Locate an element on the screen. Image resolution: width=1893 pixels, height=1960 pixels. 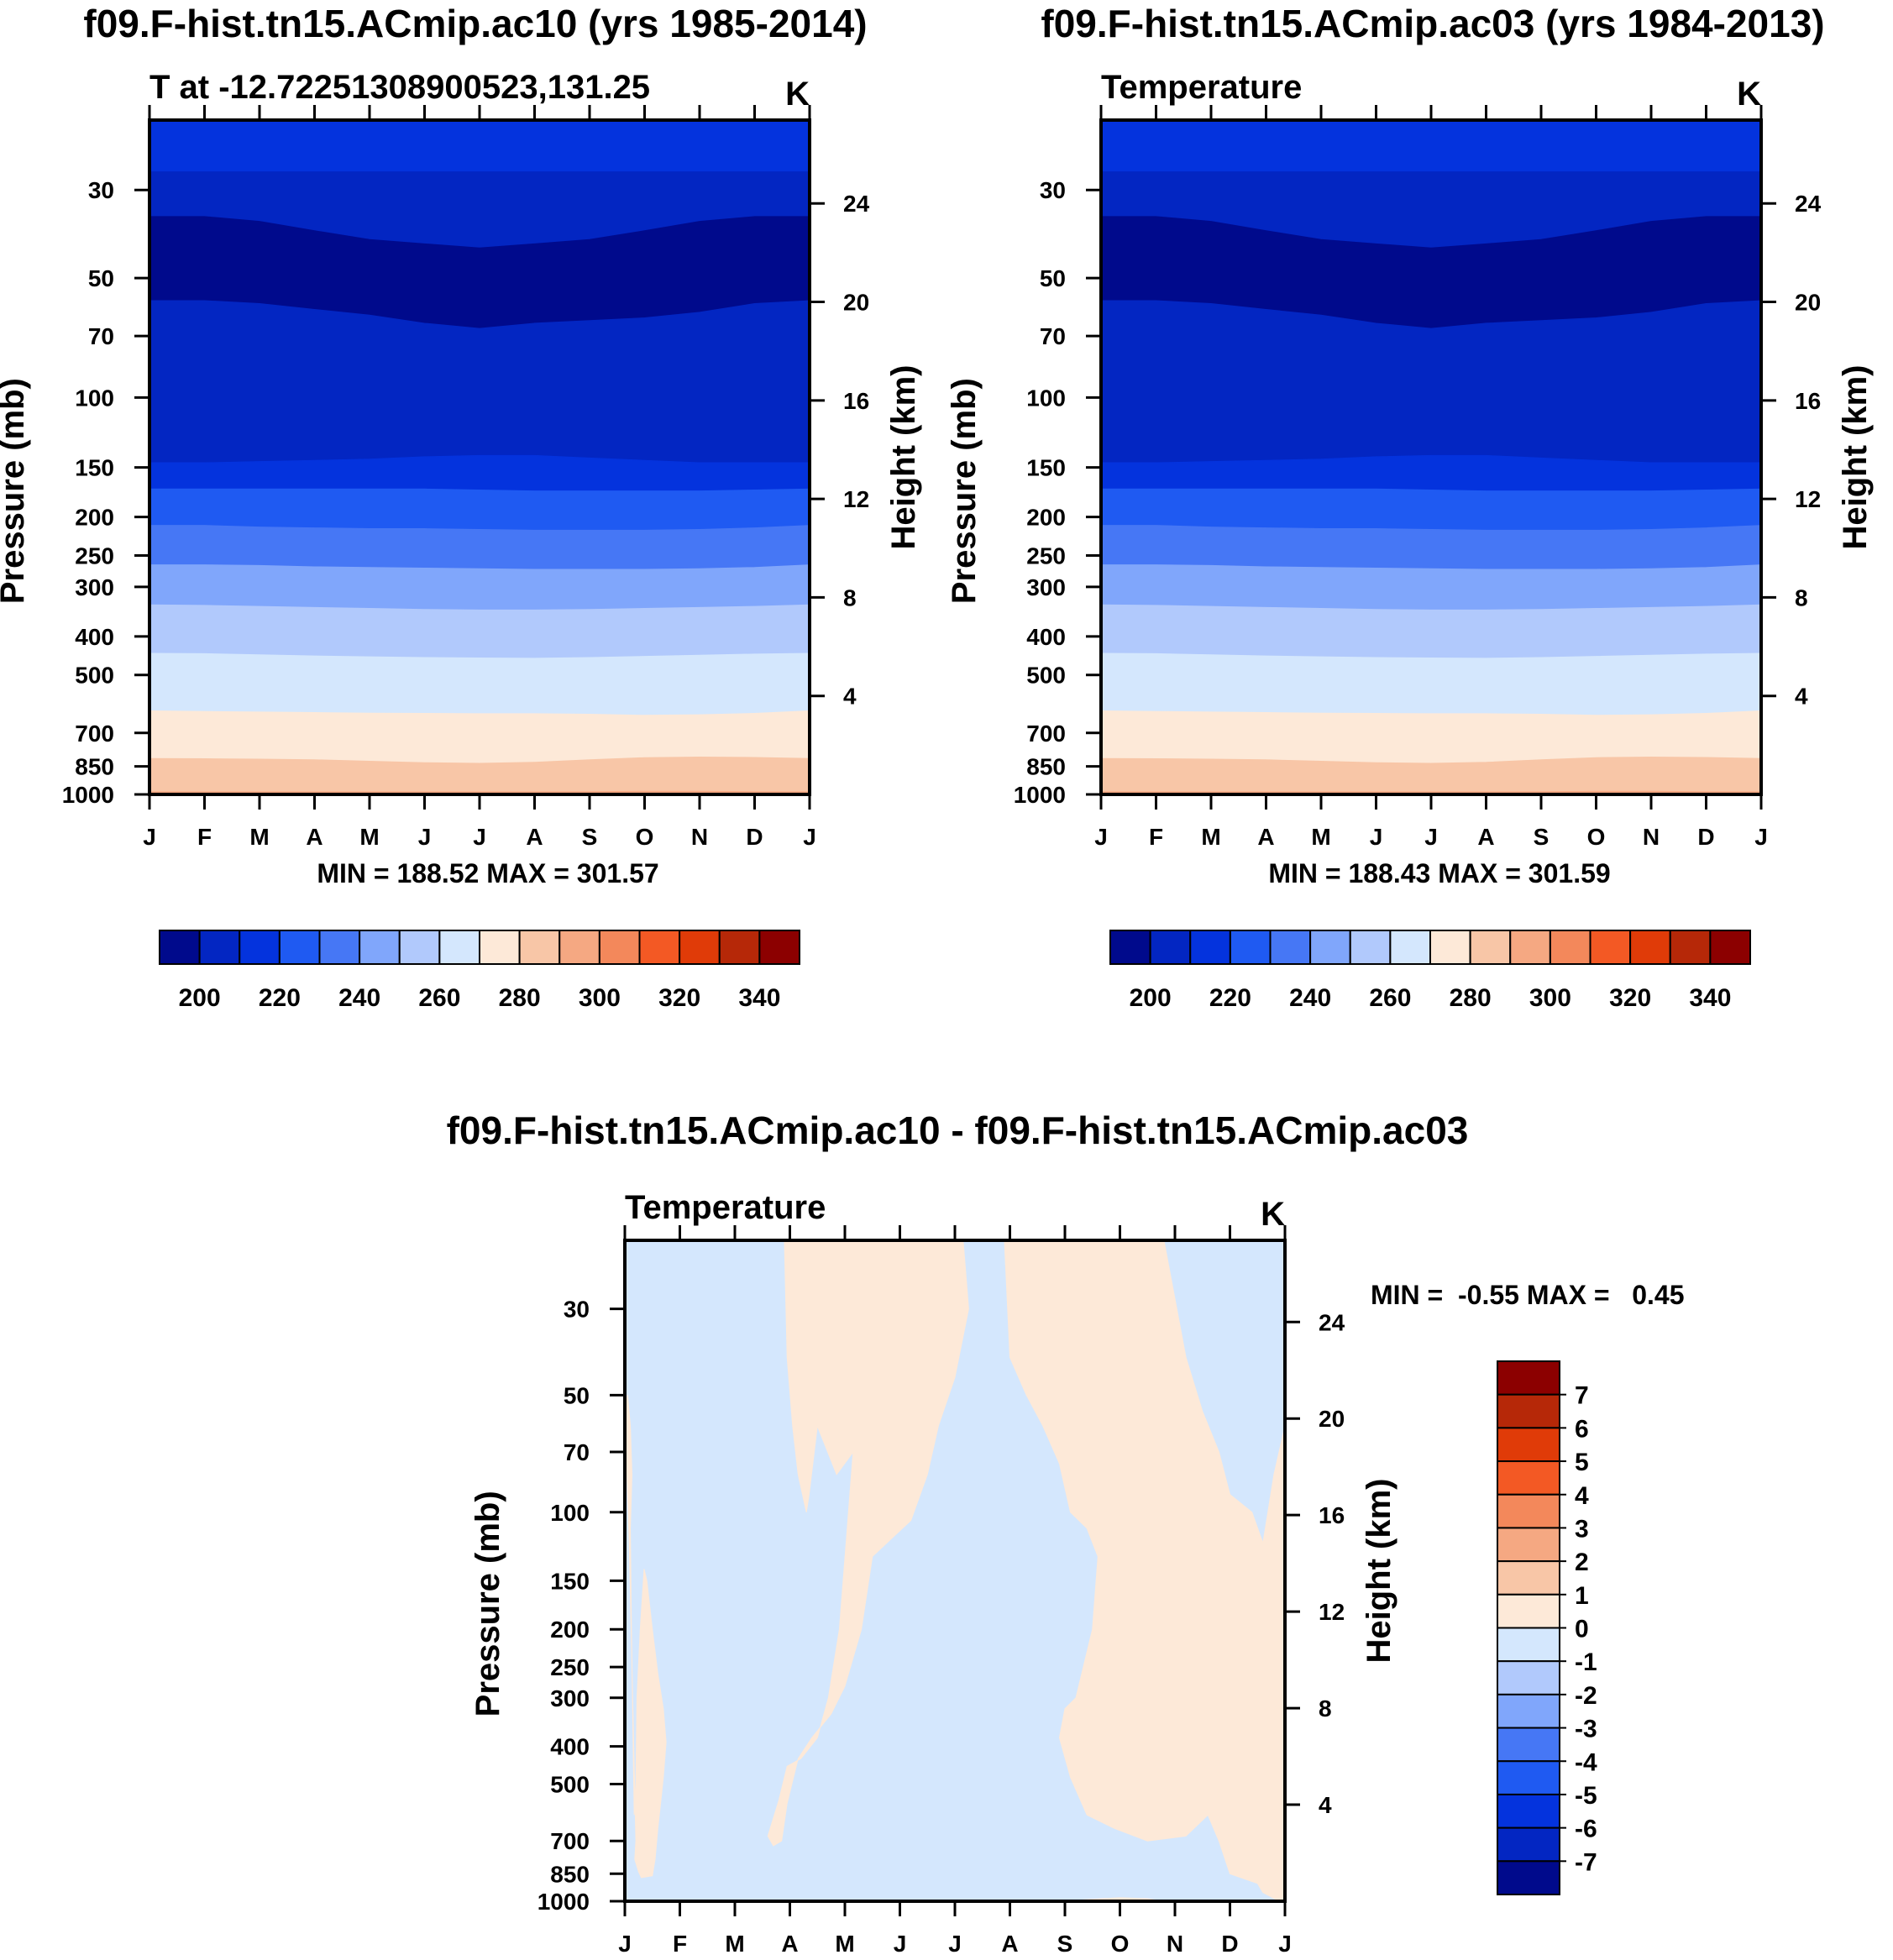
x-tick-label: F is located at coordinates (204, 837).